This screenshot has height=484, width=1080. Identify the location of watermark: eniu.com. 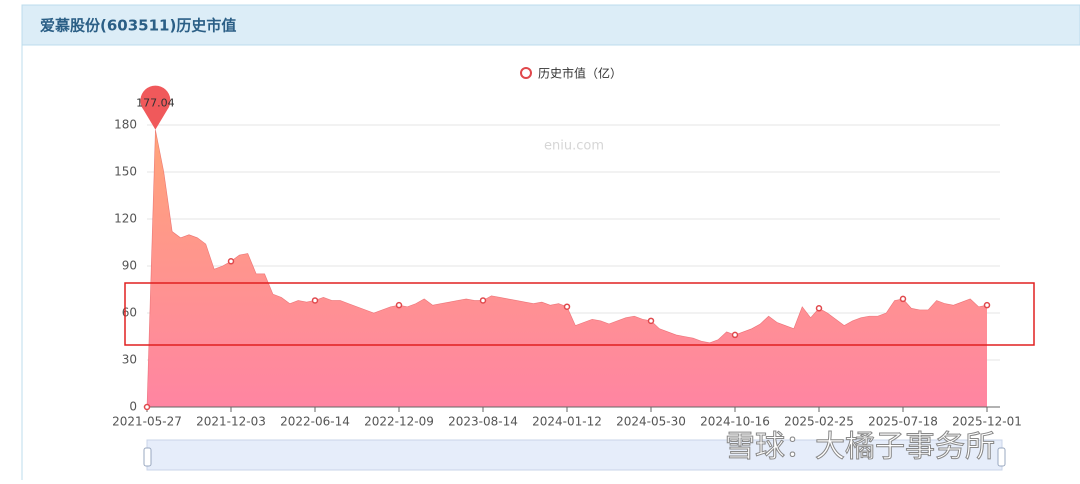
(574, 146).